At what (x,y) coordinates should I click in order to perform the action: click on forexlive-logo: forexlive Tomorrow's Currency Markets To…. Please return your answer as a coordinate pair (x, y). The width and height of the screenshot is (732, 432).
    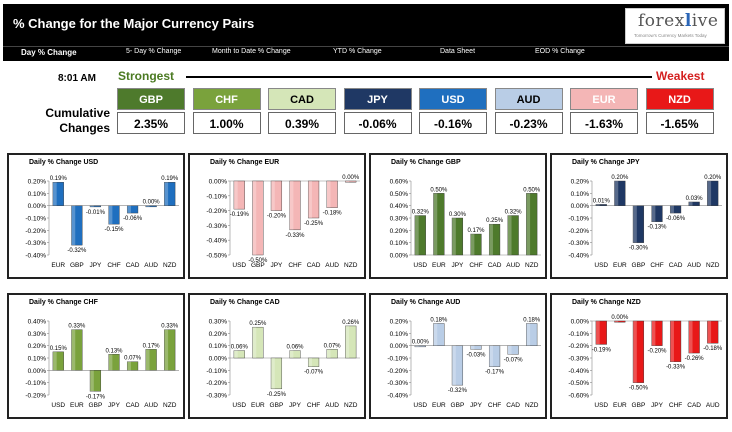
    Looking at the image, I should click on (675, 26).